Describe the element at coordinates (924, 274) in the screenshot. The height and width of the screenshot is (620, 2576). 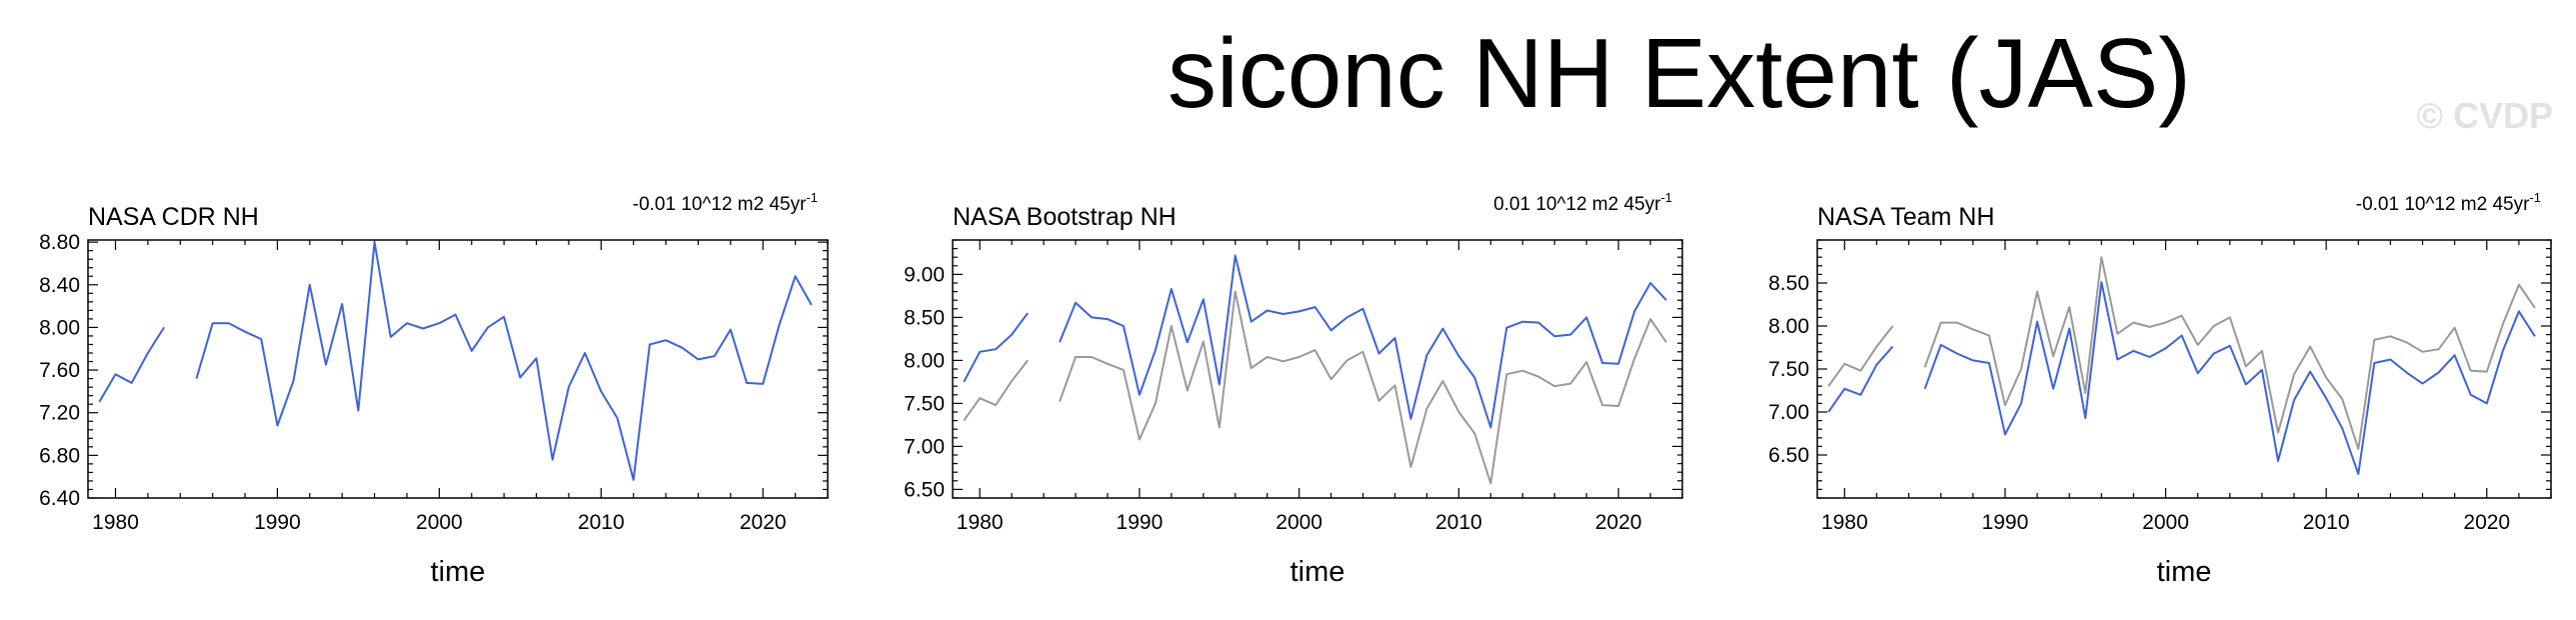
I see `y-tick-label: 9.00` at that location.